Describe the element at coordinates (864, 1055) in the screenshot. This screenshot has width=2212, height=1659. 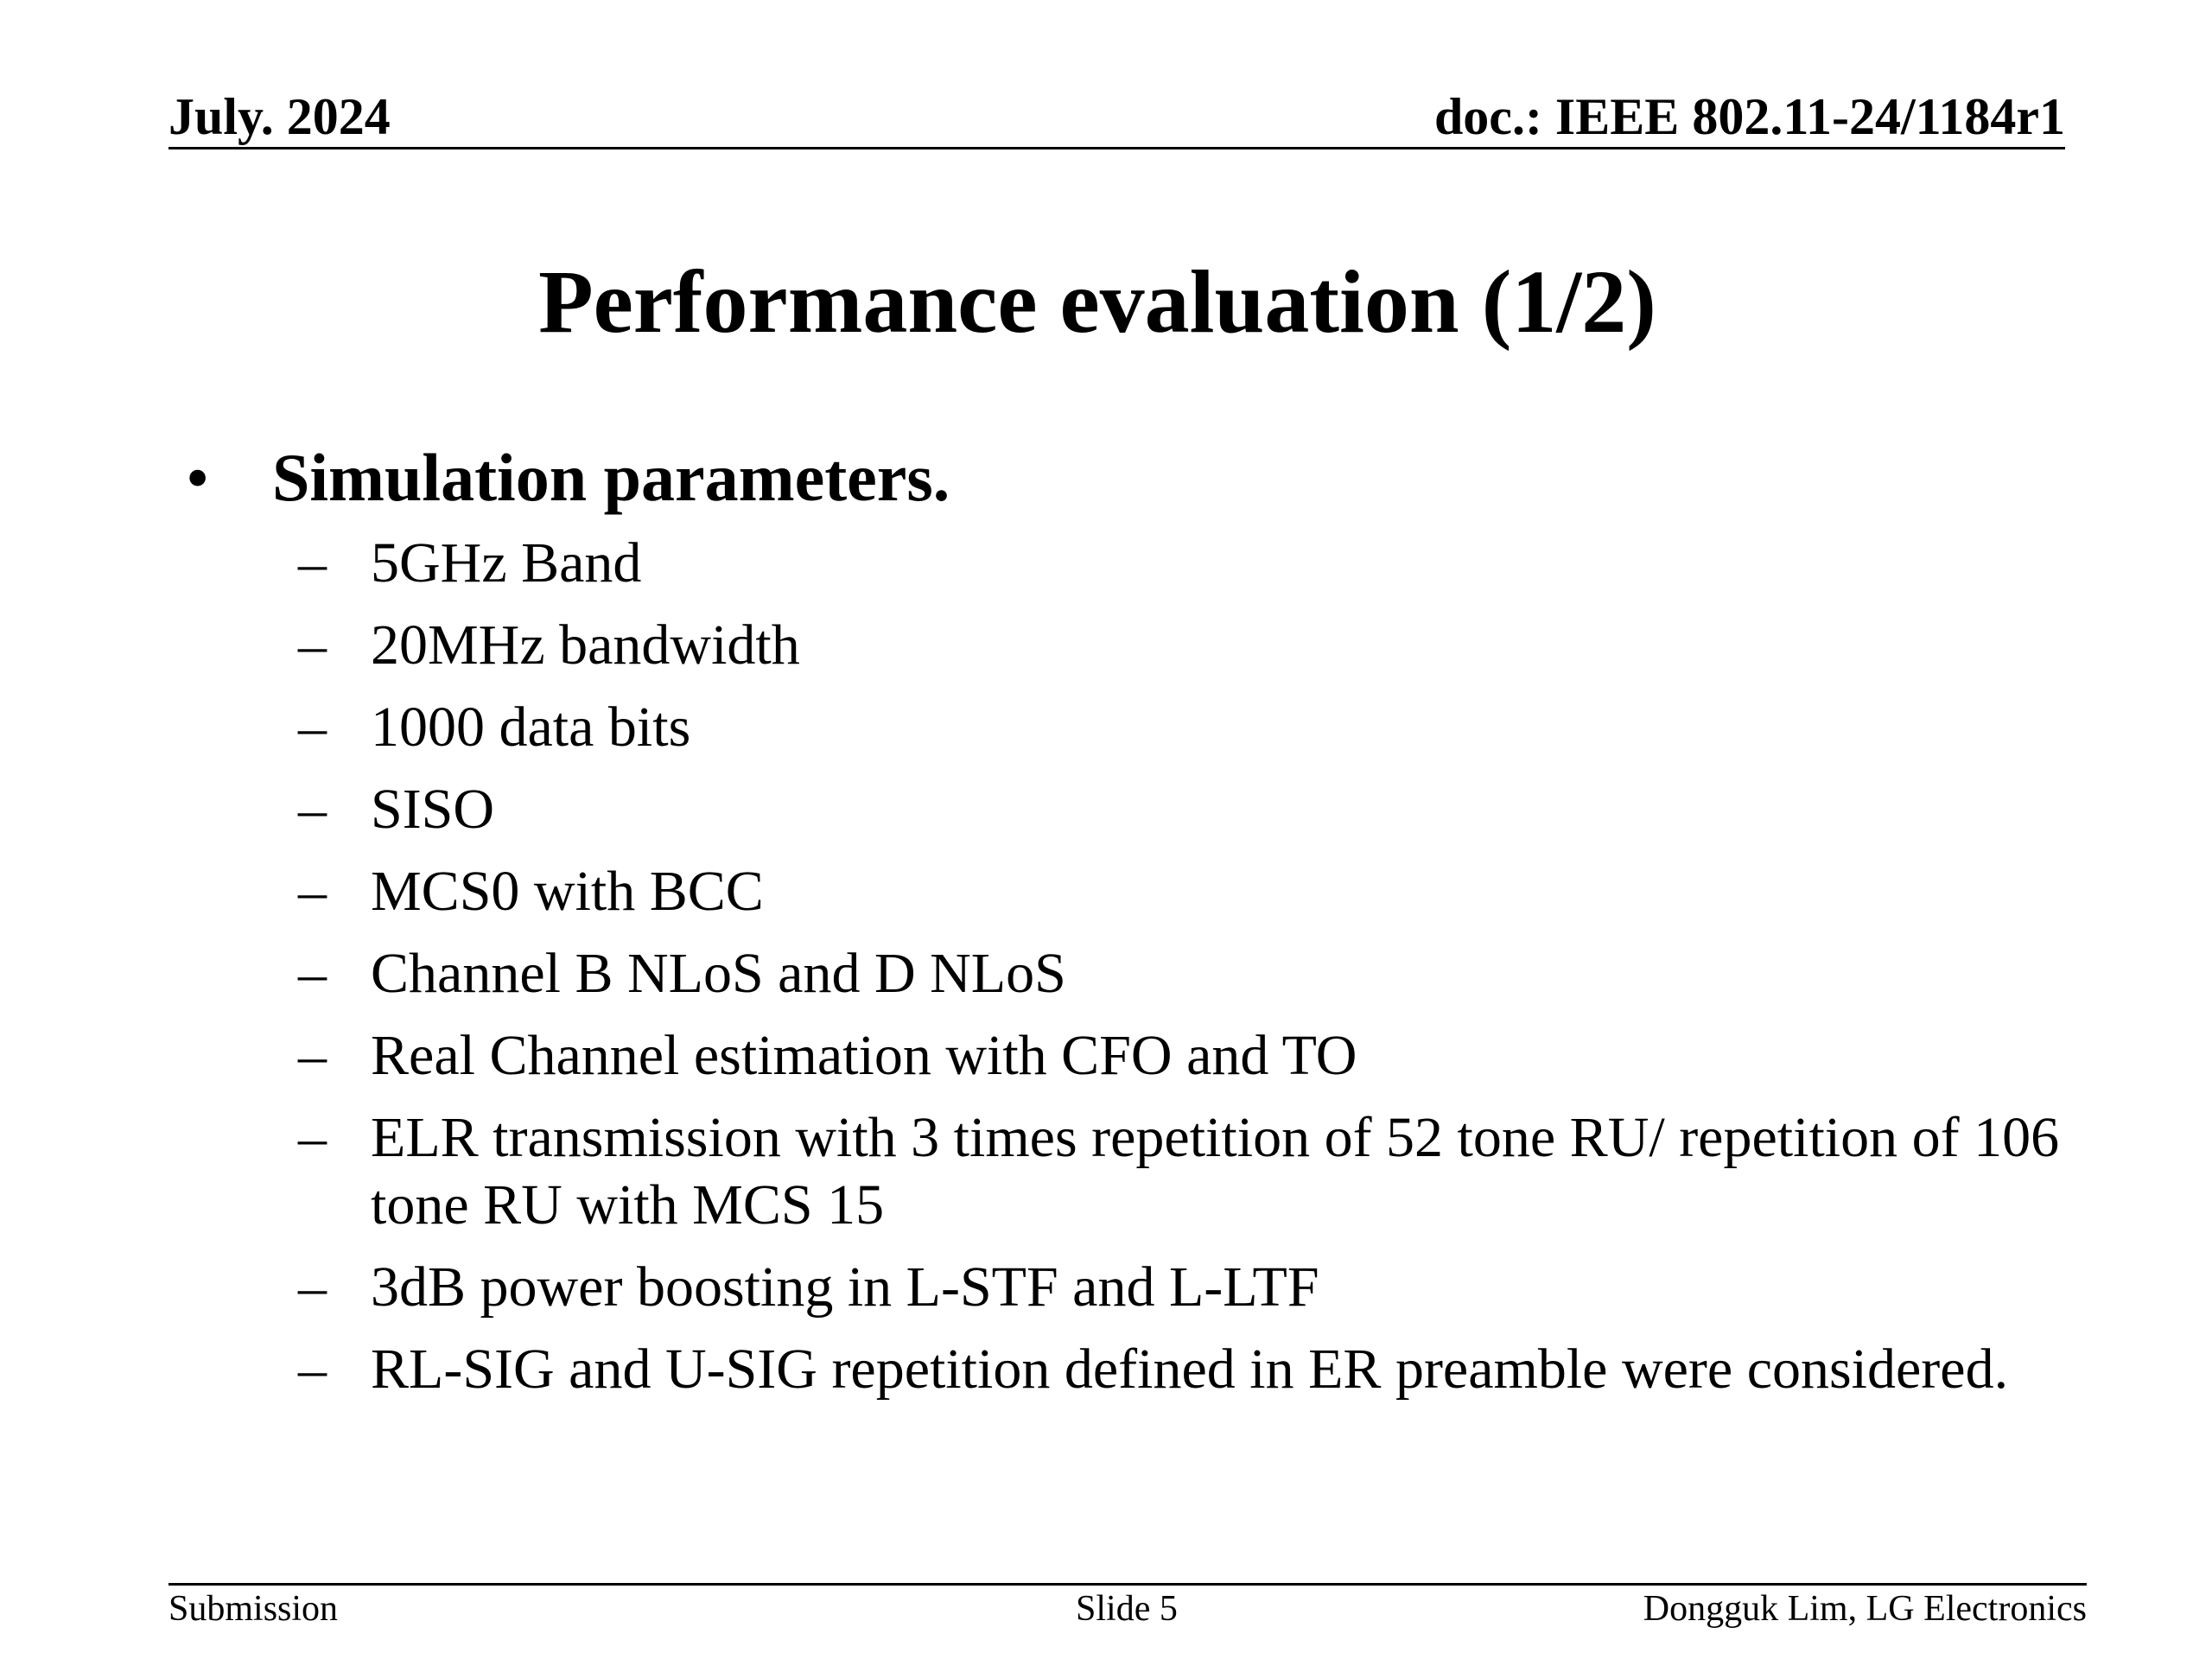
I see `list-item-text: Real Channel estimation with CFO and TO` at that location.